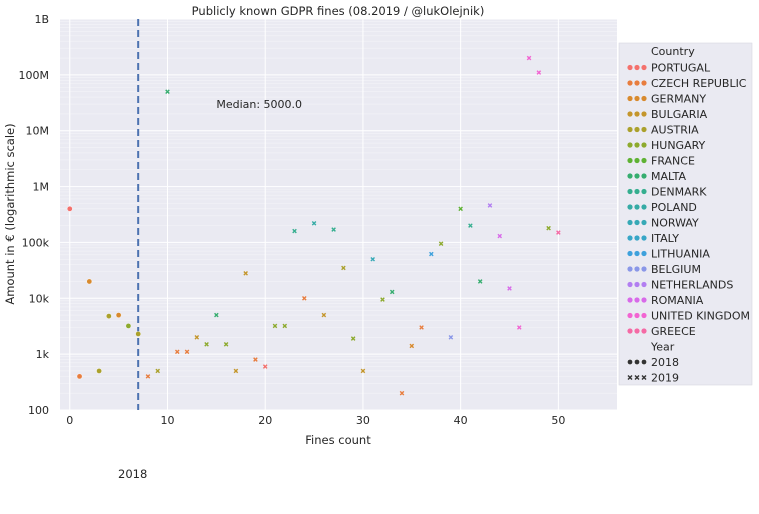  I want to click on legend-box, so click(685, 214).